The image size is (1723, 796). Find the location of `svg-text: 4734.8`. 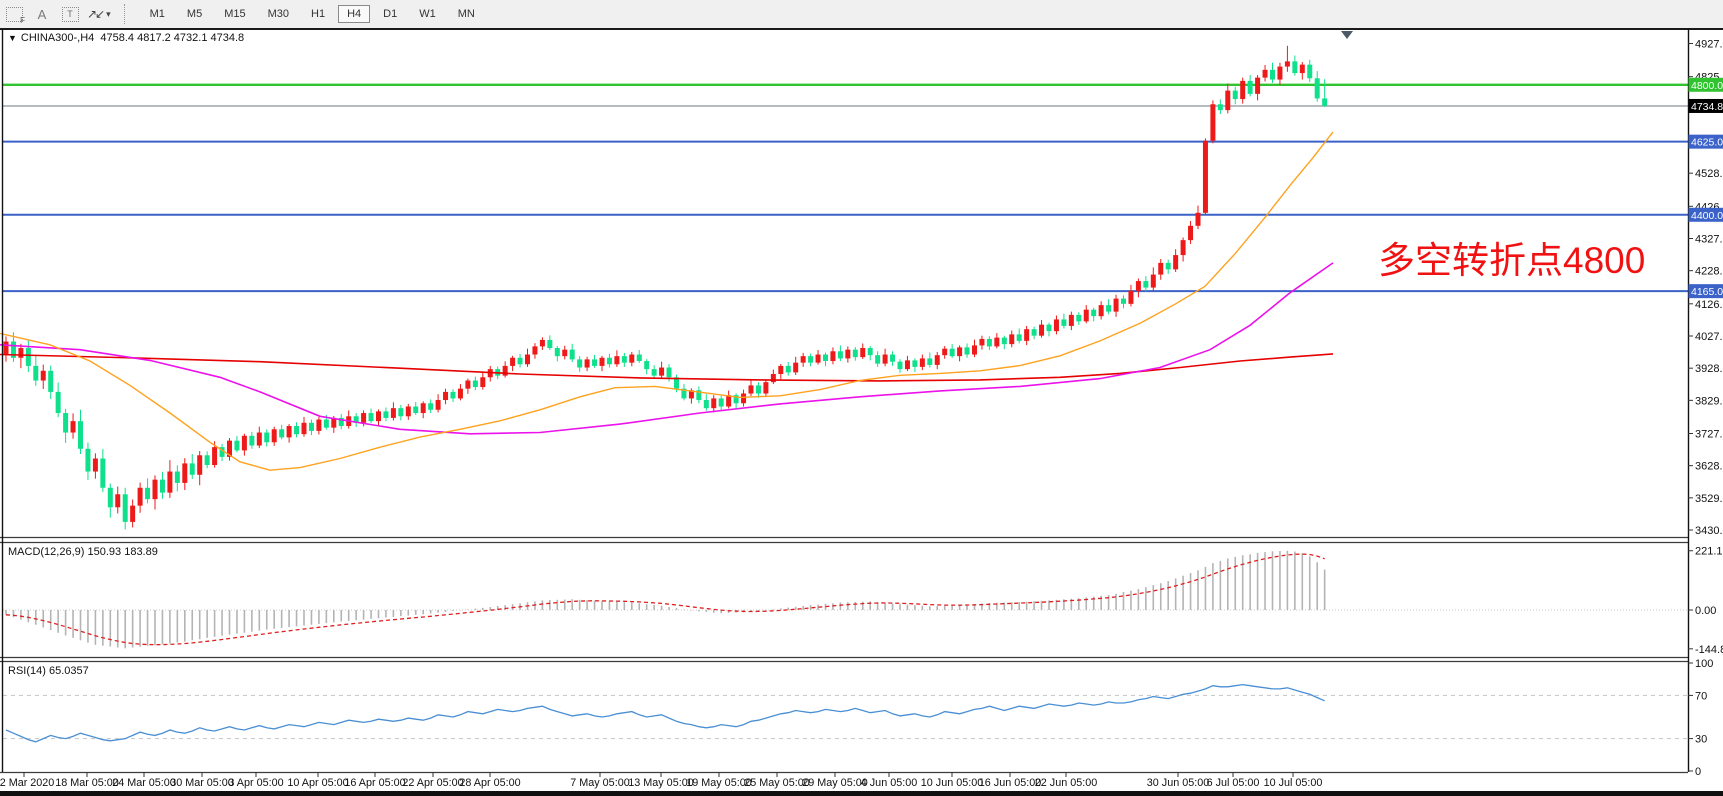

svg-text: 4734.8 is located at coordinates (1707, 107).